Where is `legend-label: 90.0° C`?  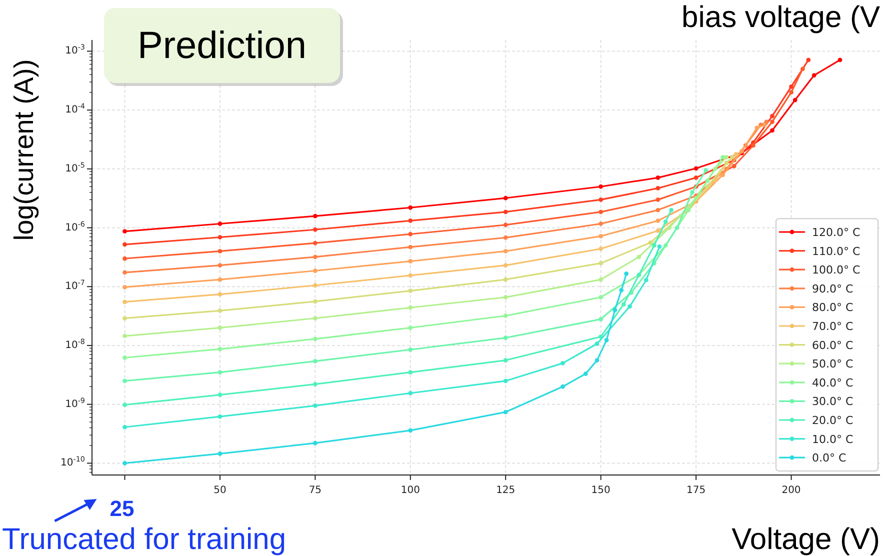
legend-label: 90.0° C is located at coordinates (833, 289).